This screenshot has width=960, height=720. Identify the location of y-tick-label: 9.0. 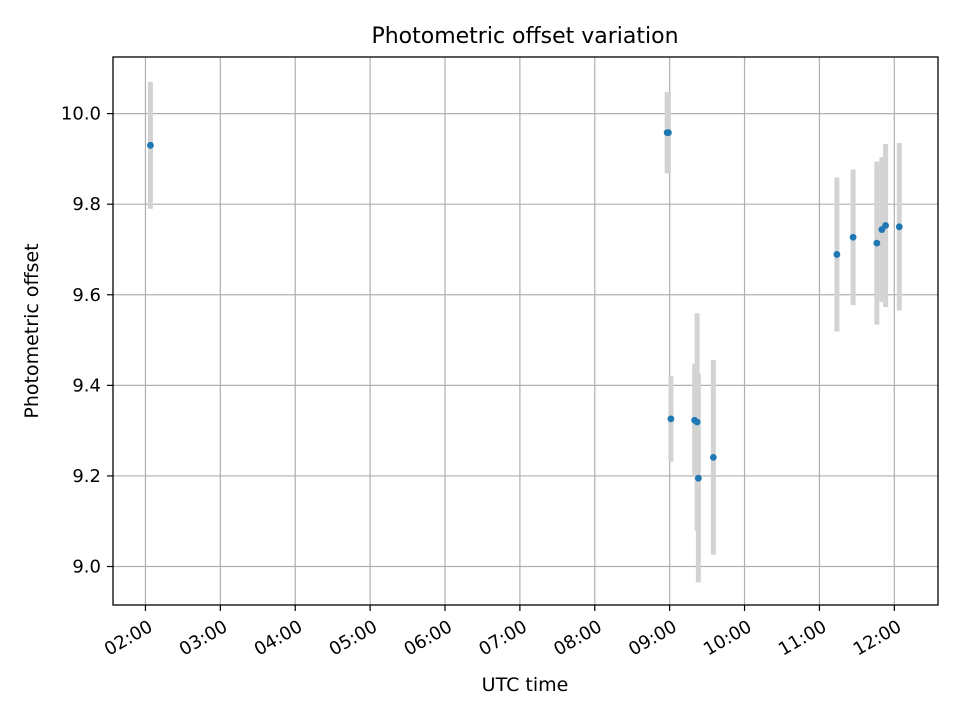
(86, 567).